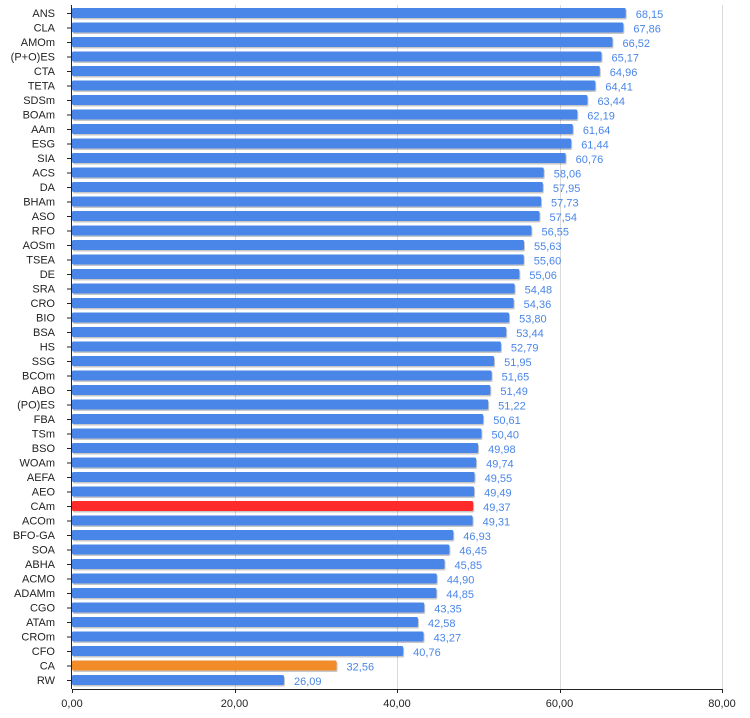  What do you see at coordinates (500, 465) in the screenshot?
I see `value-label: 49,74` at bounding box center [500, 465].